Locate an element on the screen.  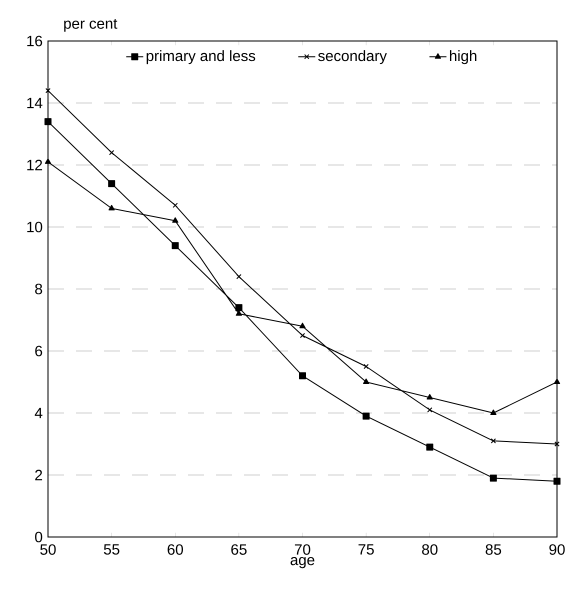
y-tick-label: 14 is located at coordinates (34, 103).